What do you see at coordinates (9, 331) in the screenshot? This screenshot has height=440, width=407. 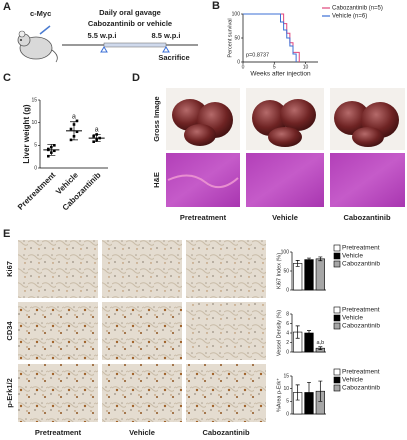 I see `row-label: CD34` at bounding box center [9, 331].